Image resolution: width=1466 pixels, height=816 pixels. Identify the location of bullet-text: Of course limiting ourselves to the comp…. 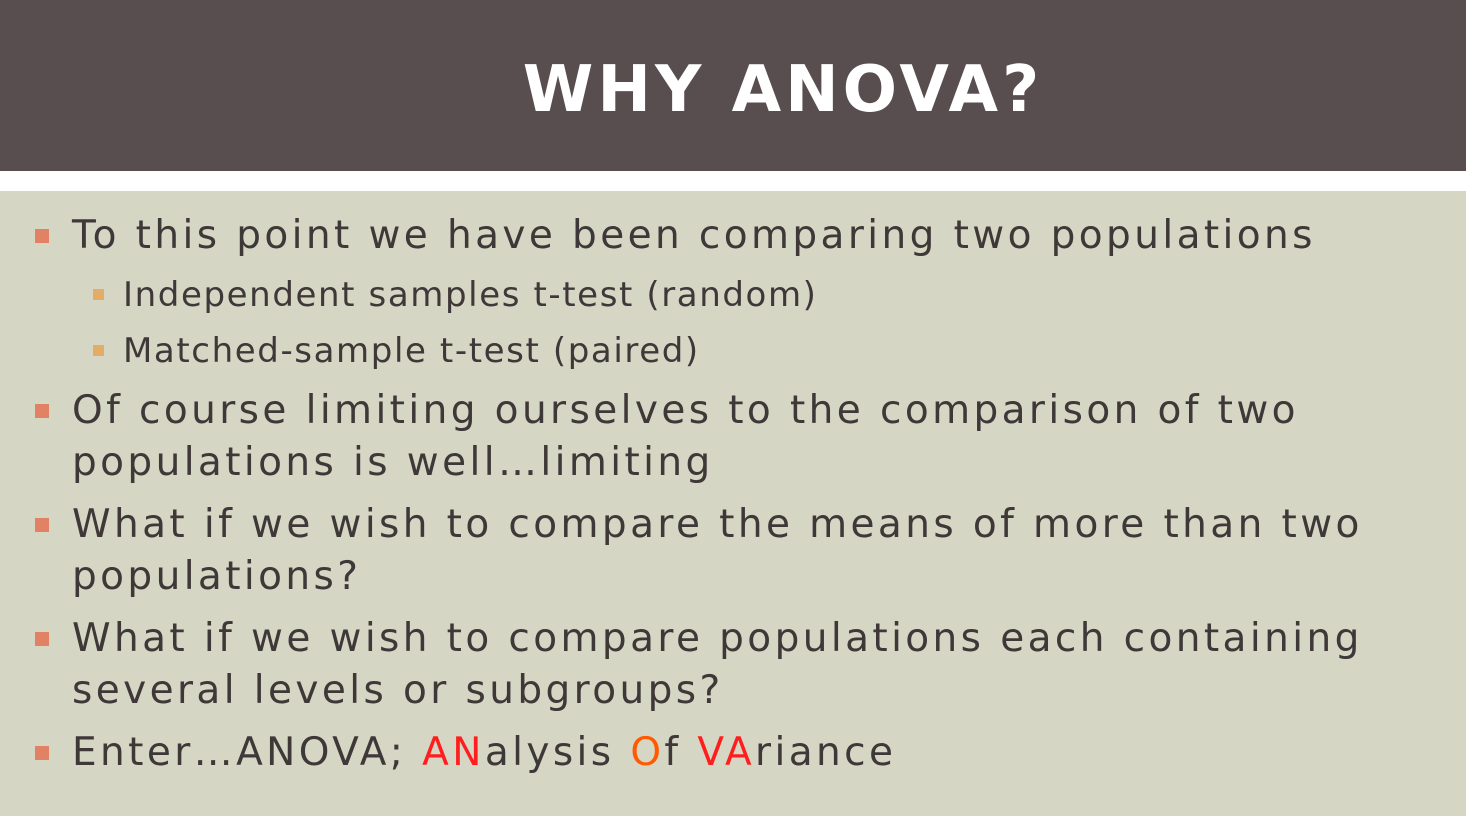
(685, 410).